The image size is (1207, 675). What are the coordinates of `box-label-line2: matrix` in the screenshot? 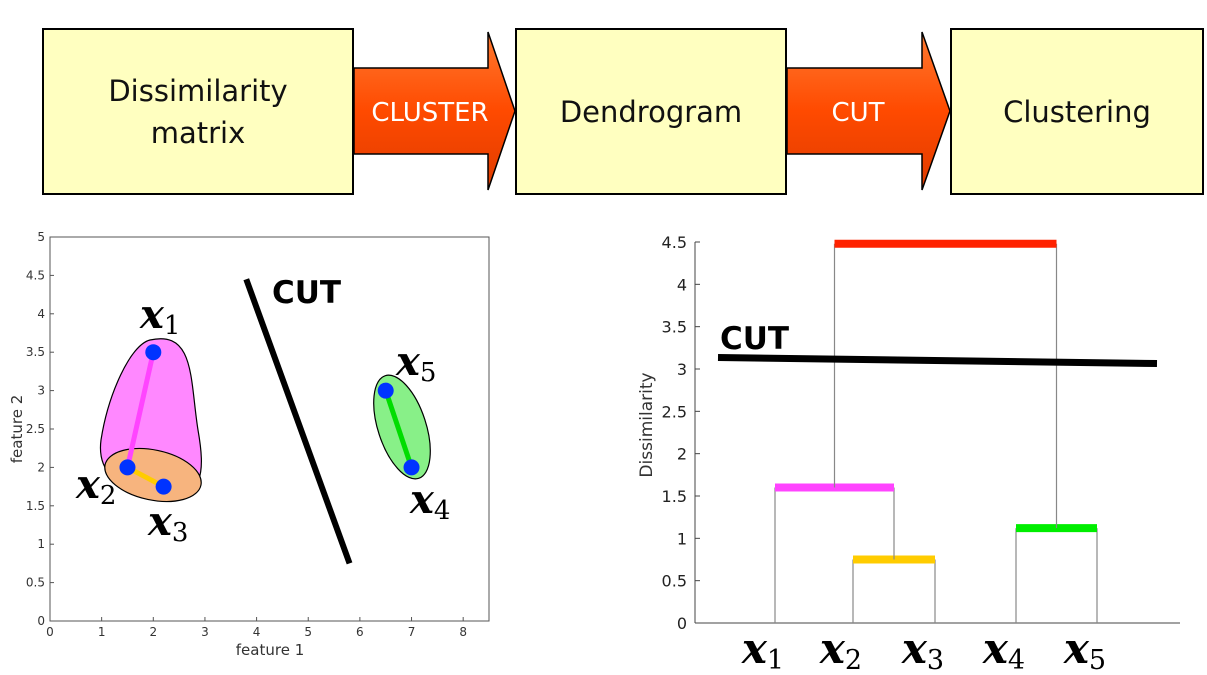 It's located at (198, 132).